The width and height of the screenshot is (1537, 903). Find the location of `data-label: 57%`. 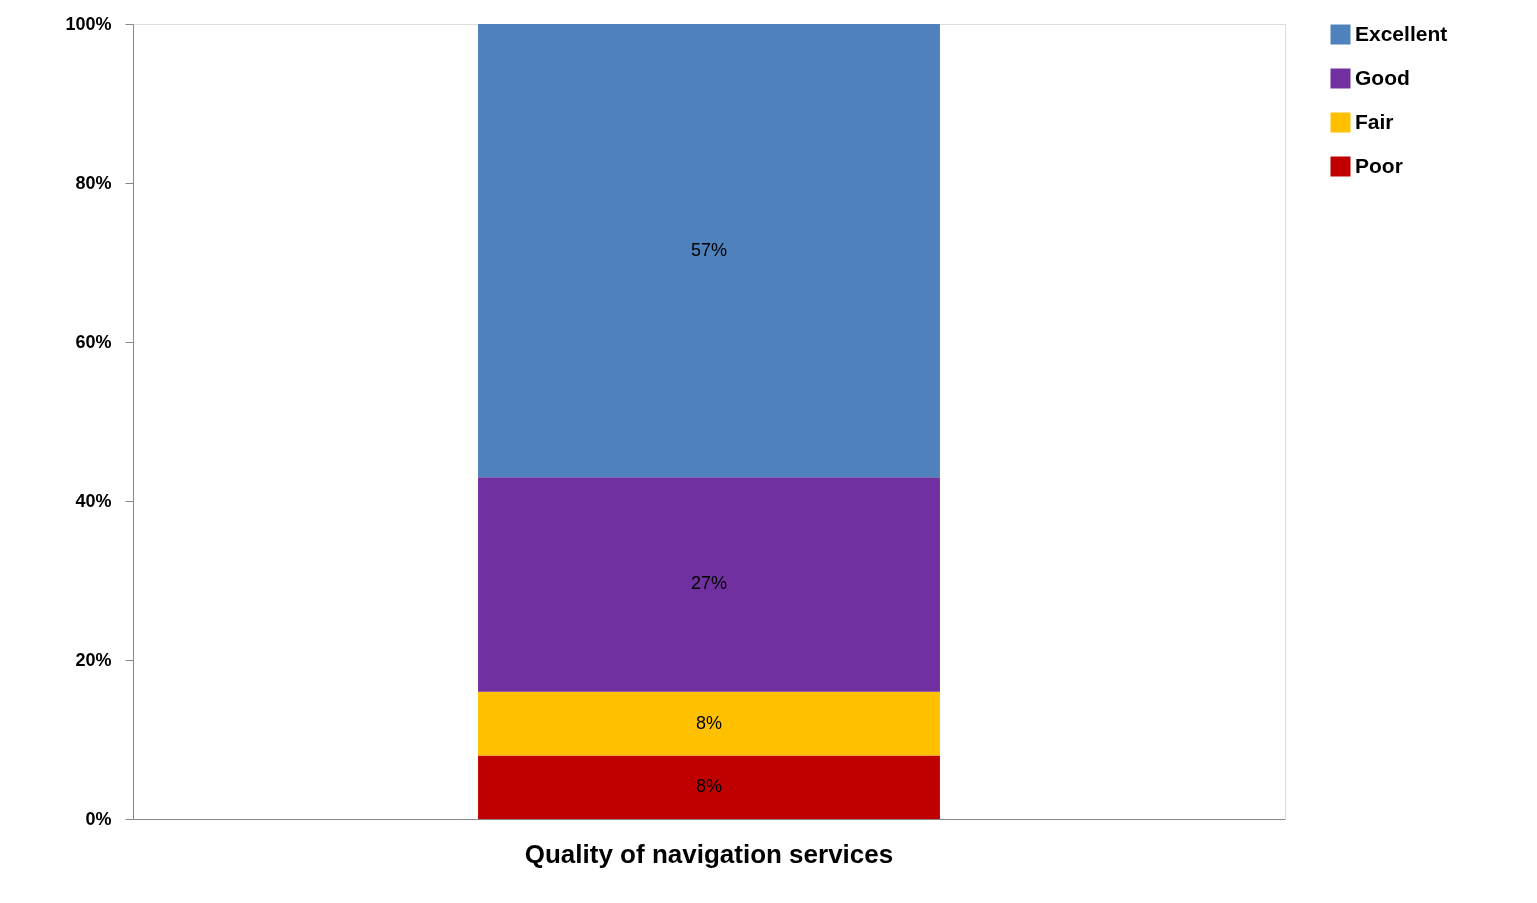

data-label: 57% is located at coordinates (709, 249).